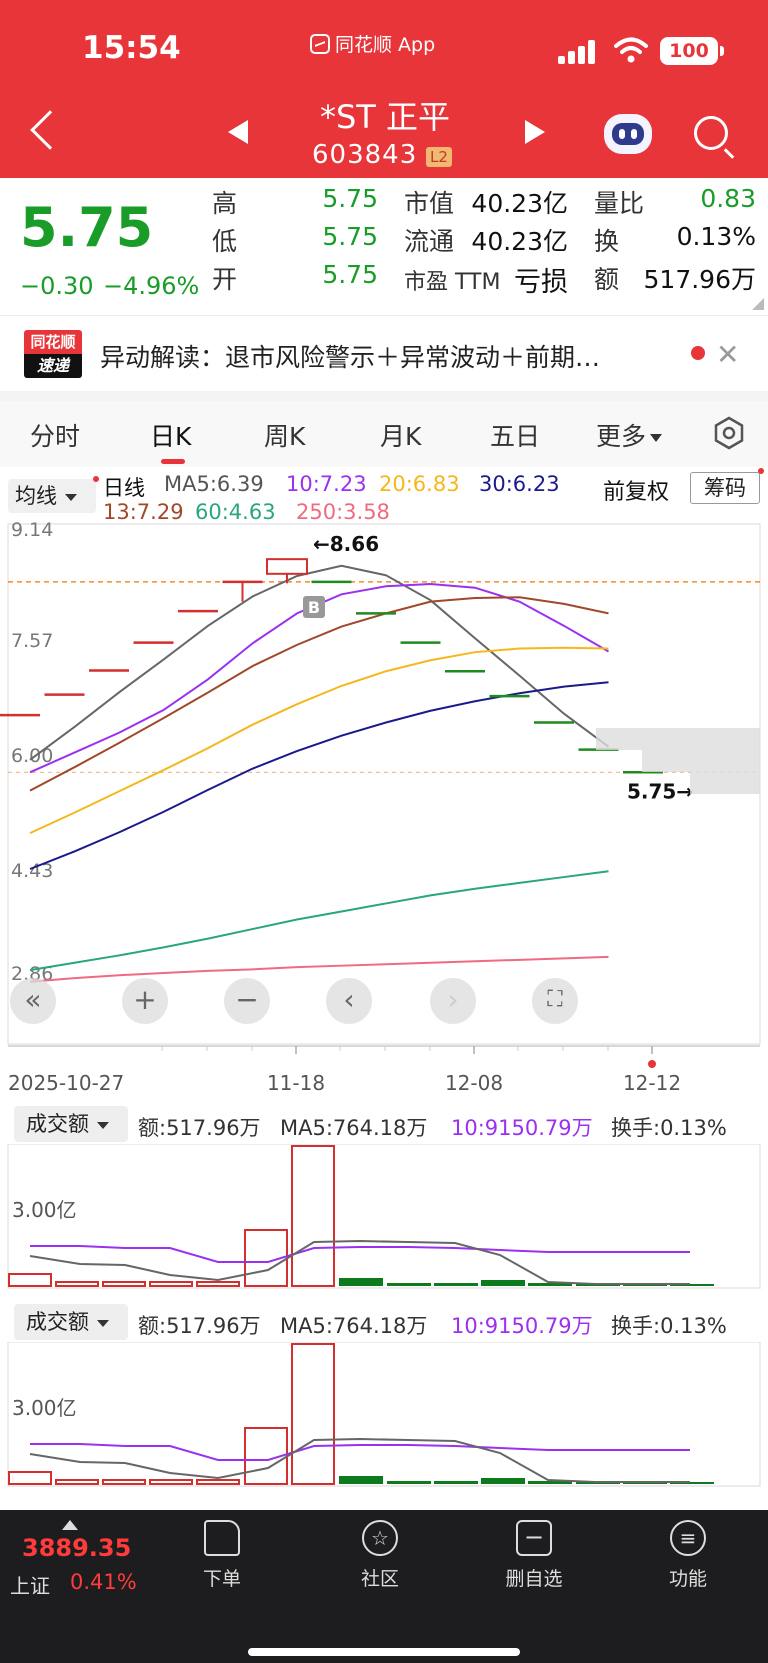 The width and height of the screenshot is (768, 1663). Describe the element at coordinates (629, 435) in the screenshot. I see `tab-more: 更多` at that location.